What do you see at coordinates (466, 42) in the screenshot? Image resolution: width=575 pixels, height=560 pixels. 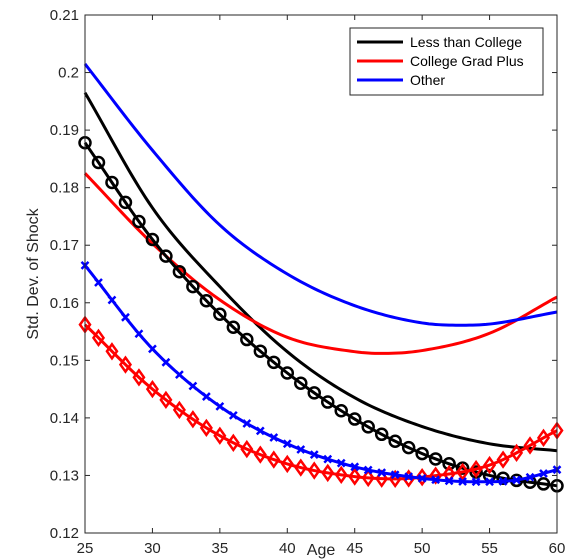 I see `legend-label: Less than College` at bounding box center [466, 42].